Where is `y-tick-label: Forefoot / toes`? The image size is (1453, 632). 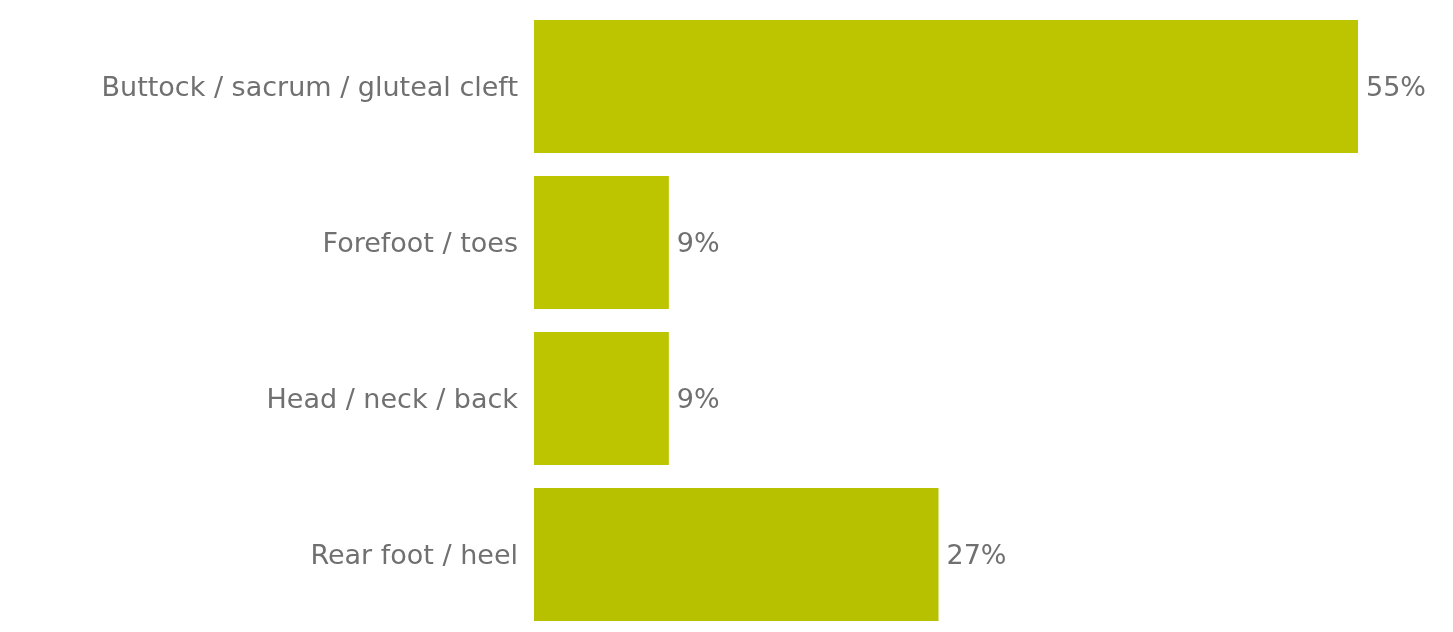
y-tick-label: Forefoot / toes is located at coordinates (420, 242).